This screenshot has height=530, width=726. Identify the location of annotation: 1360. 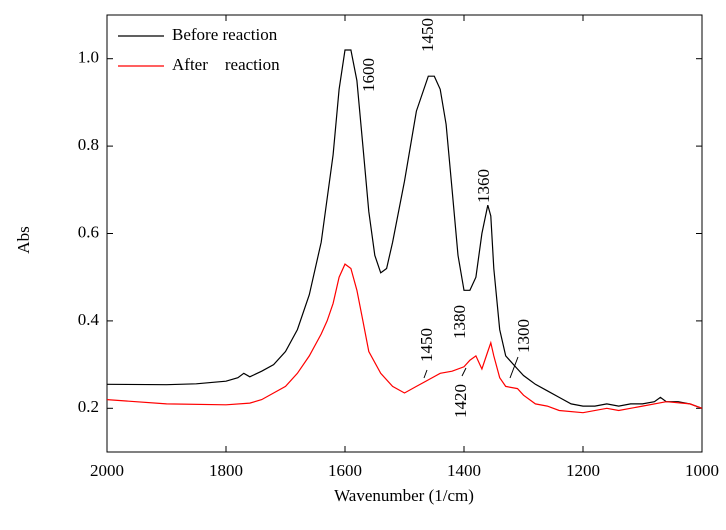
(483, 186).